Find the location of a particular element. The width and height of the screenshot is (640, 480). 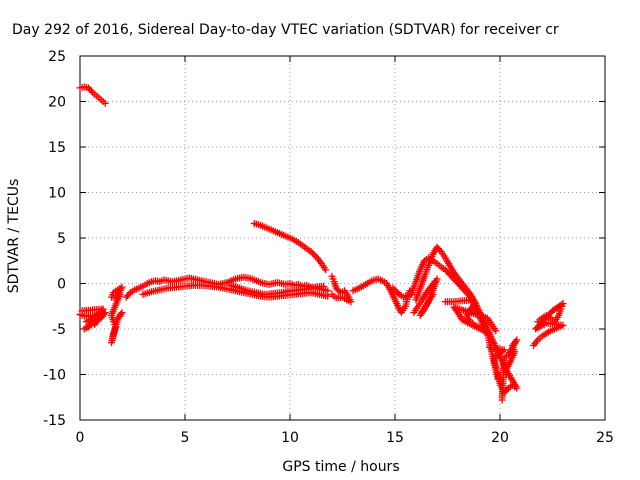

y-tick-label: -10 is located at coordinates (54, 376).